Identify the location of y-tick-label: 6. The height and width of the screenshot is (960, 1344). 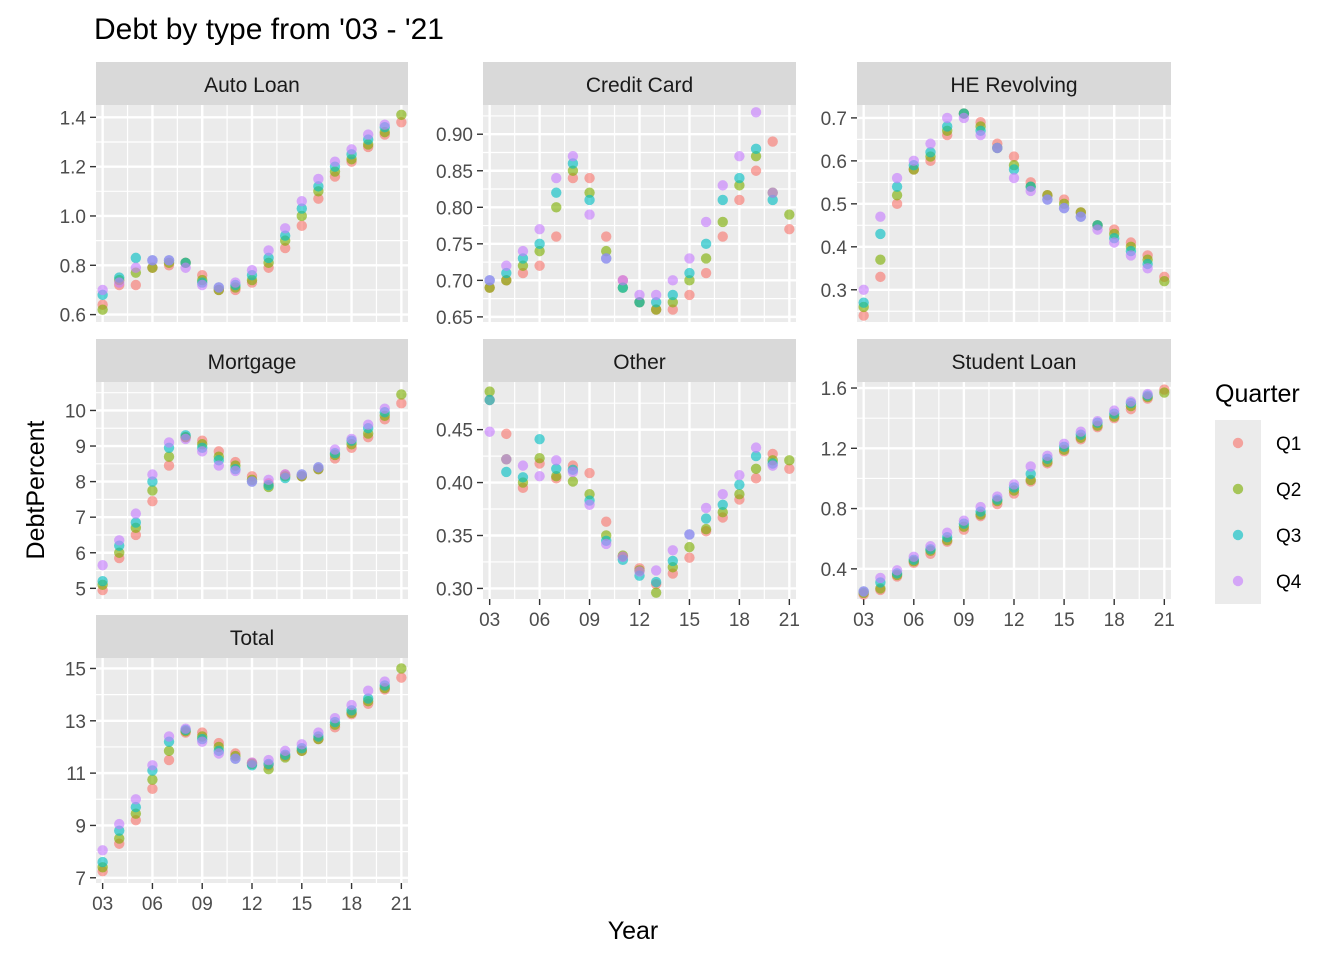
(80, 554).